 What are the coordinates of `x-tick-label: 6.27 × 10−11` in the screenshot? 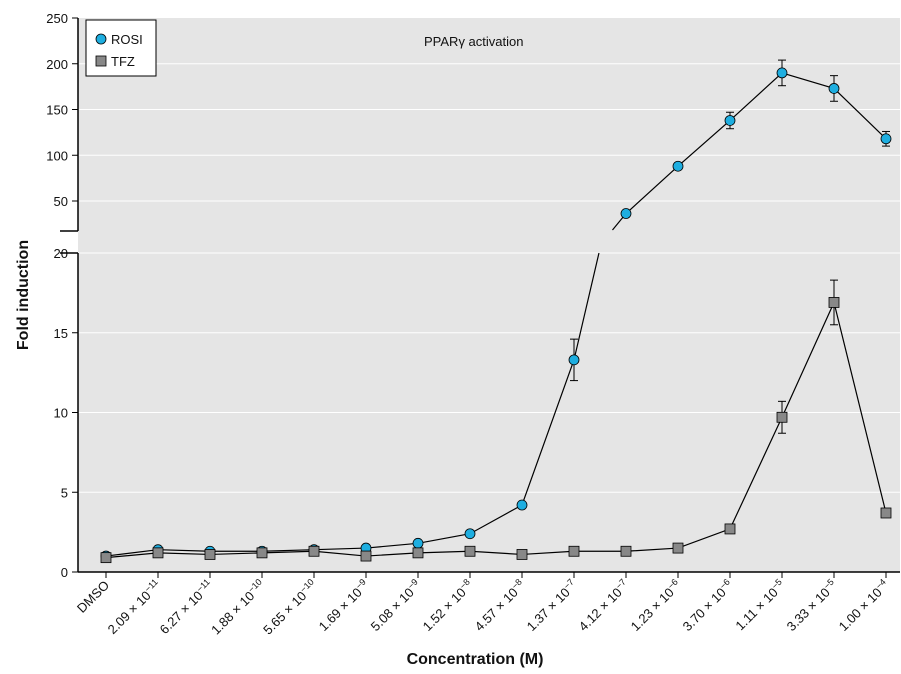 It's located at (186, 607).